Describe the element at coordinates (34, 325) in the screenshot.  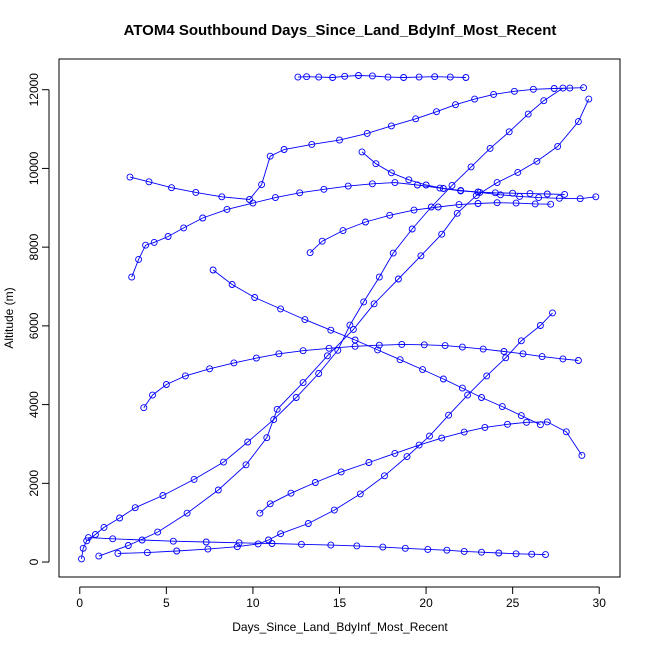
I see `y-tick-label: 6000` at that location.